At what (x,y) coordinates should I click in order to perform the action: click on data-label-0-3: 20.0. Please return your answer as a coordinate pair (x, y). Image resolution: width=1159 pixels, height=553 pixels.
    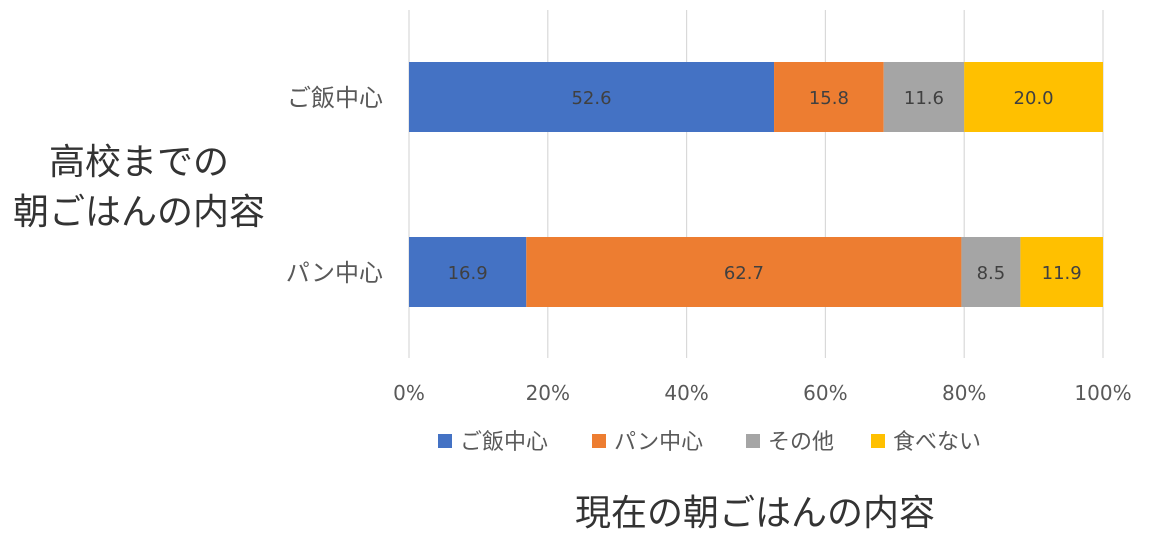
    Looking at the image, I should click on (1034, 98).